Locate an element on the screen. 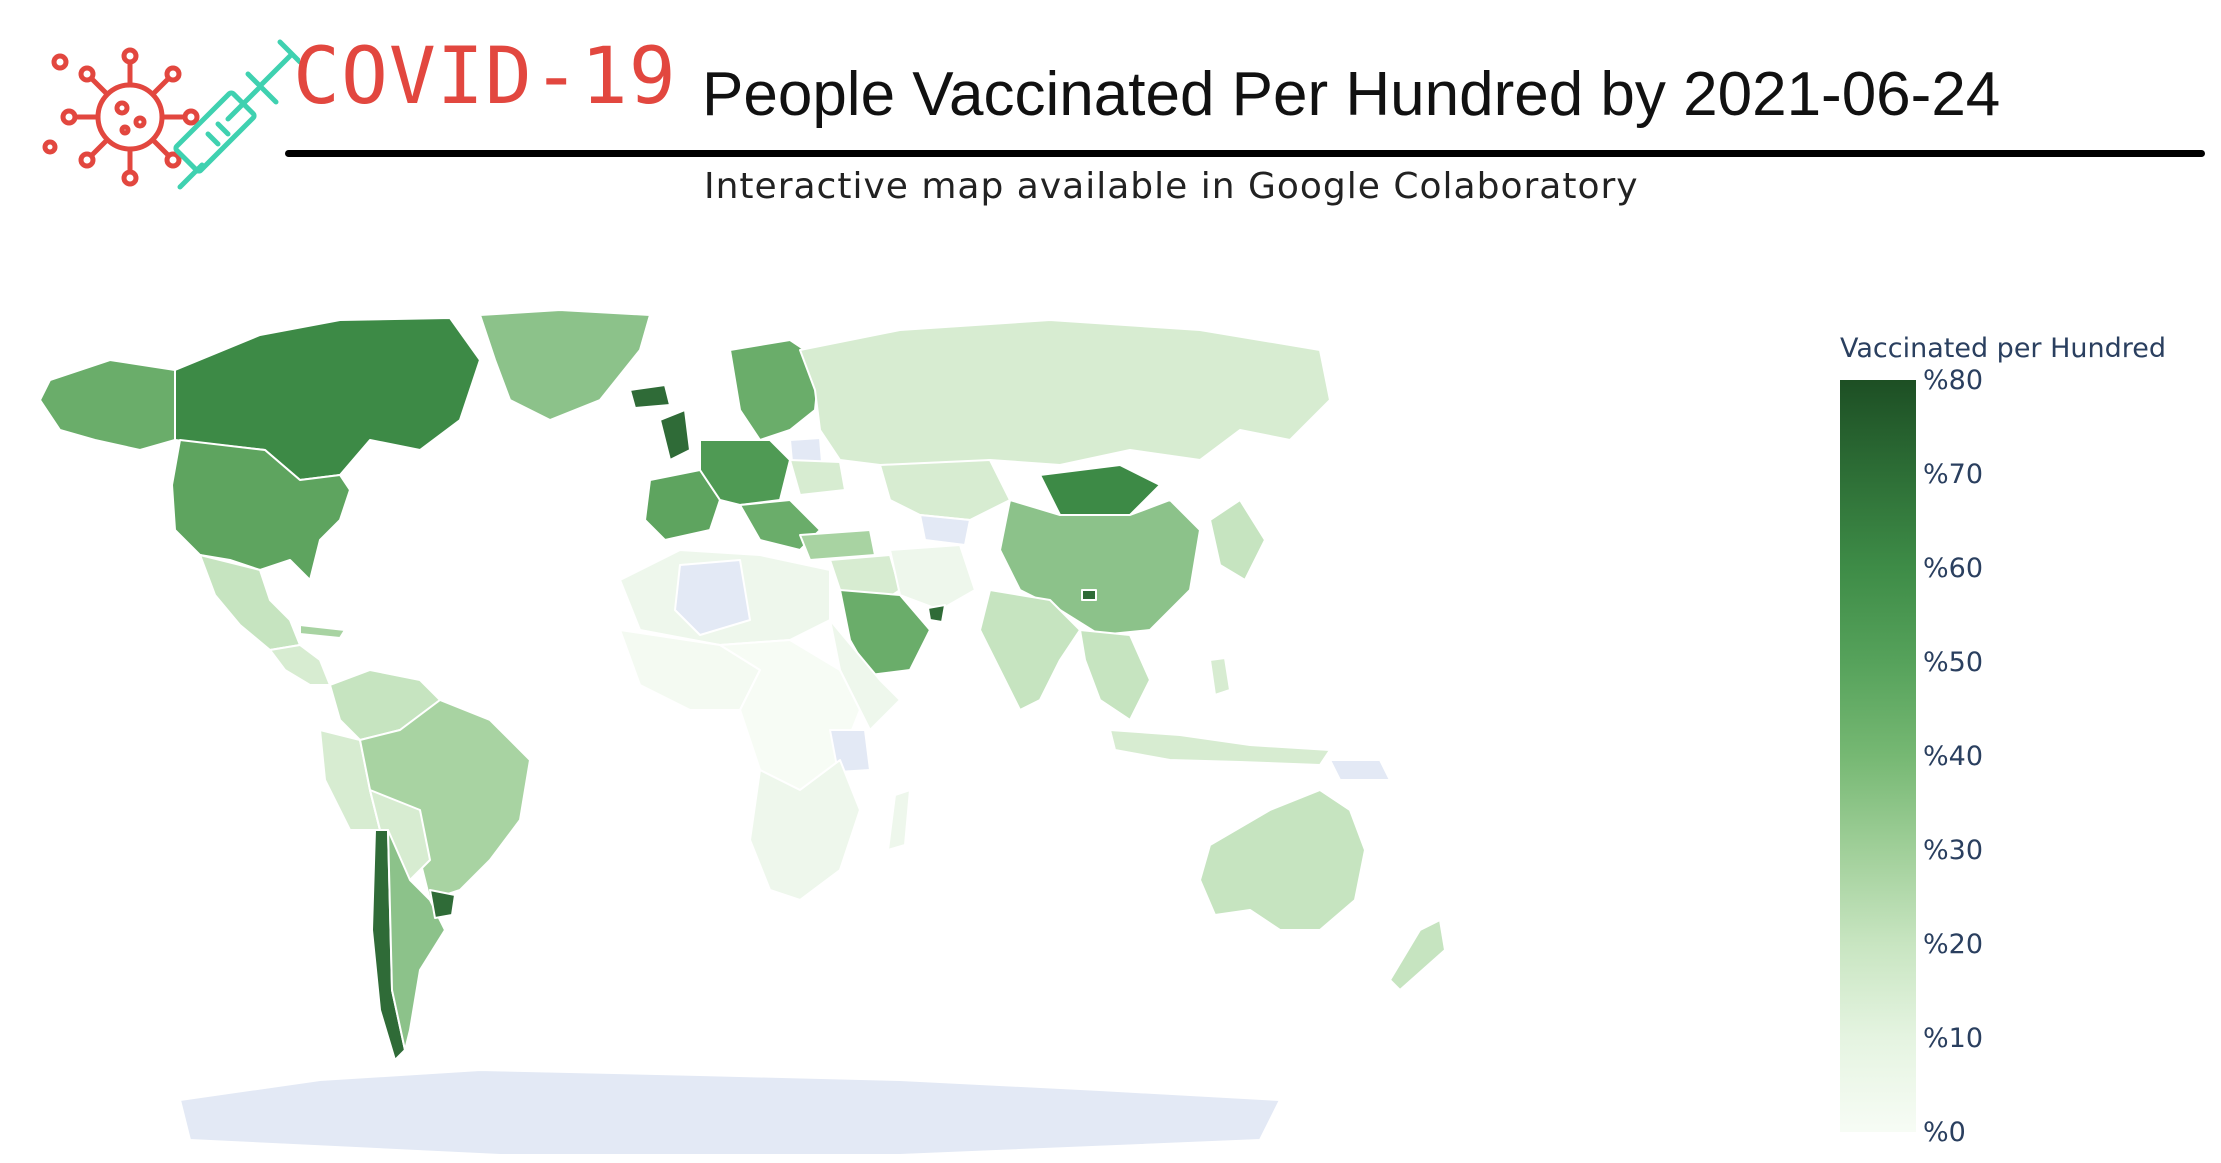  region-madagascar is located at coordinates (899, 820).